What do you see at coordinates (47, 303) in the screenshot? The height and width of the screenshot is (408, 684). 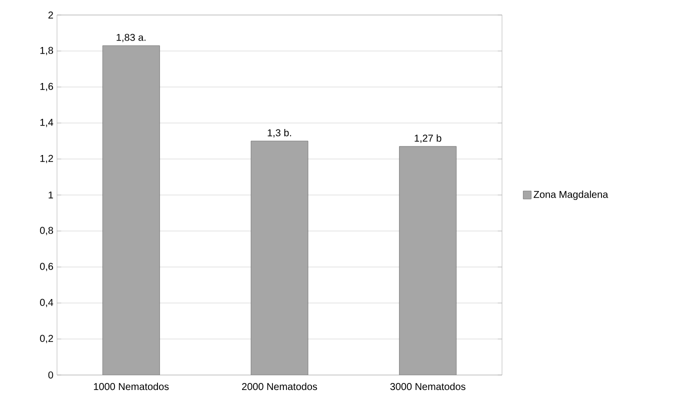 I see `y-tick-label: 0,4` at bounding box center [47, 303].